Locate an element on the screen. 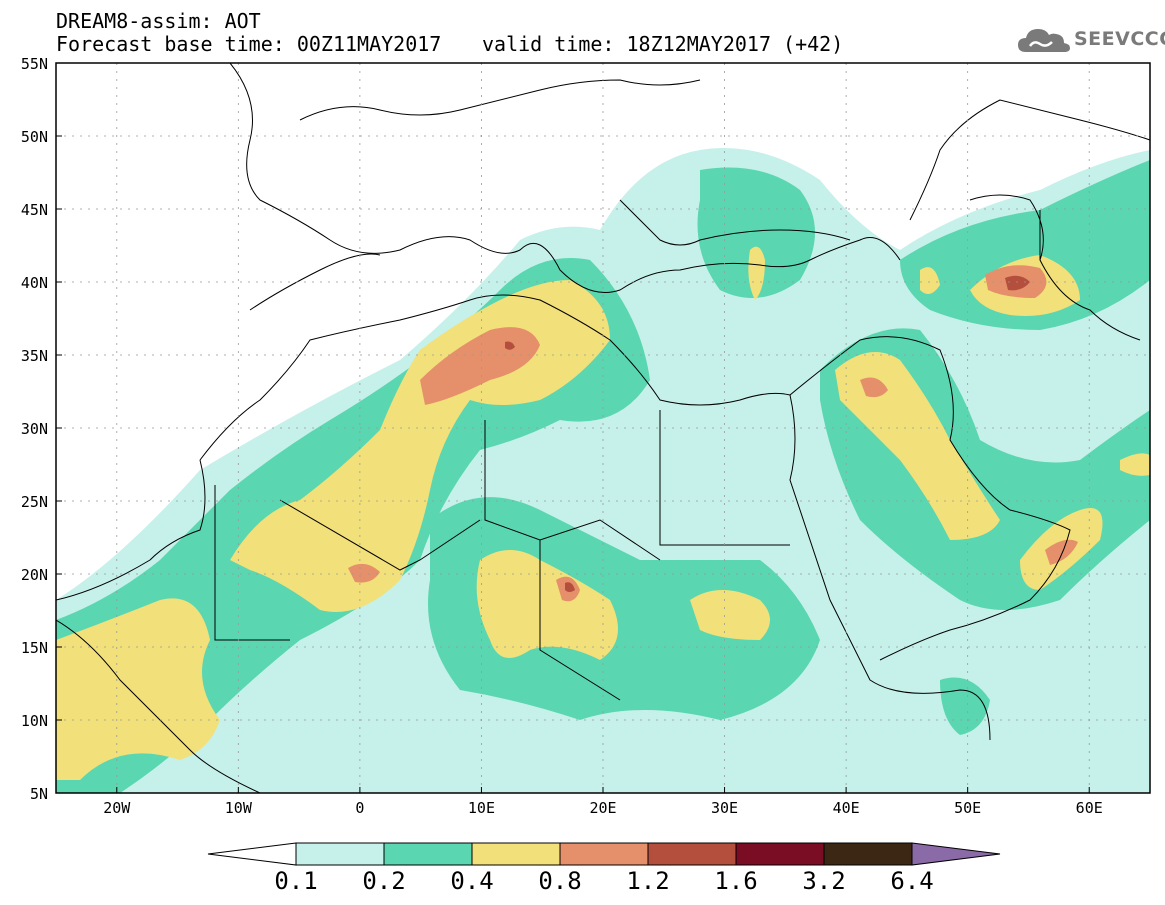 The image size is (1165, 905). lon-label: 10E is located at coordinates (481, 808).